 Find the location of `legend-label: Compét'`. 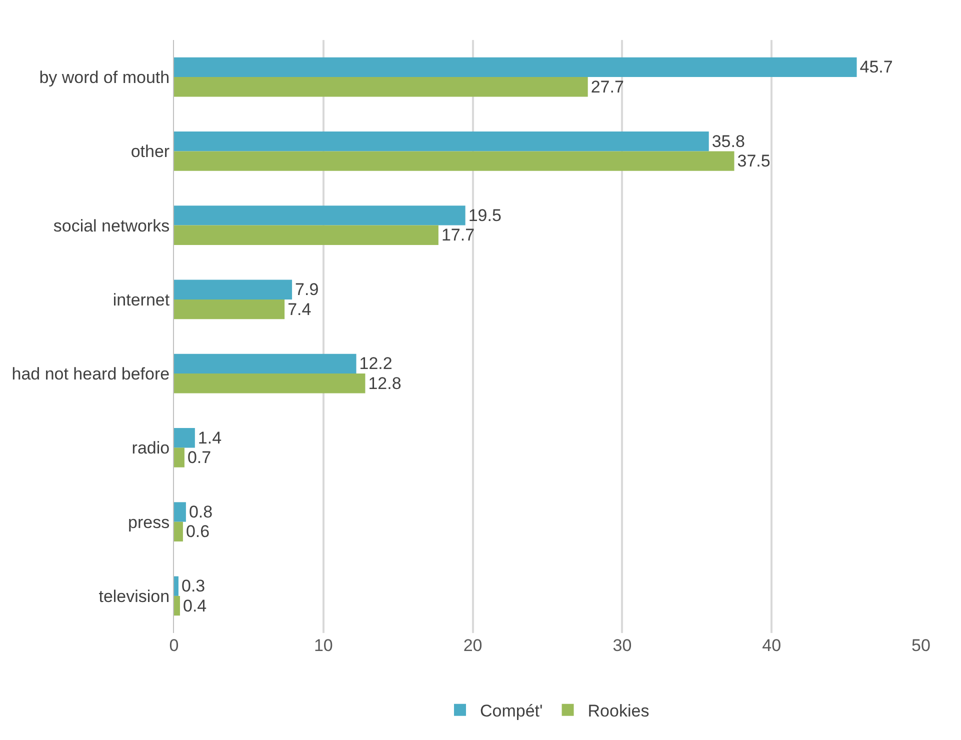

legend-label: Compét' is located at coordinates (511, 710).